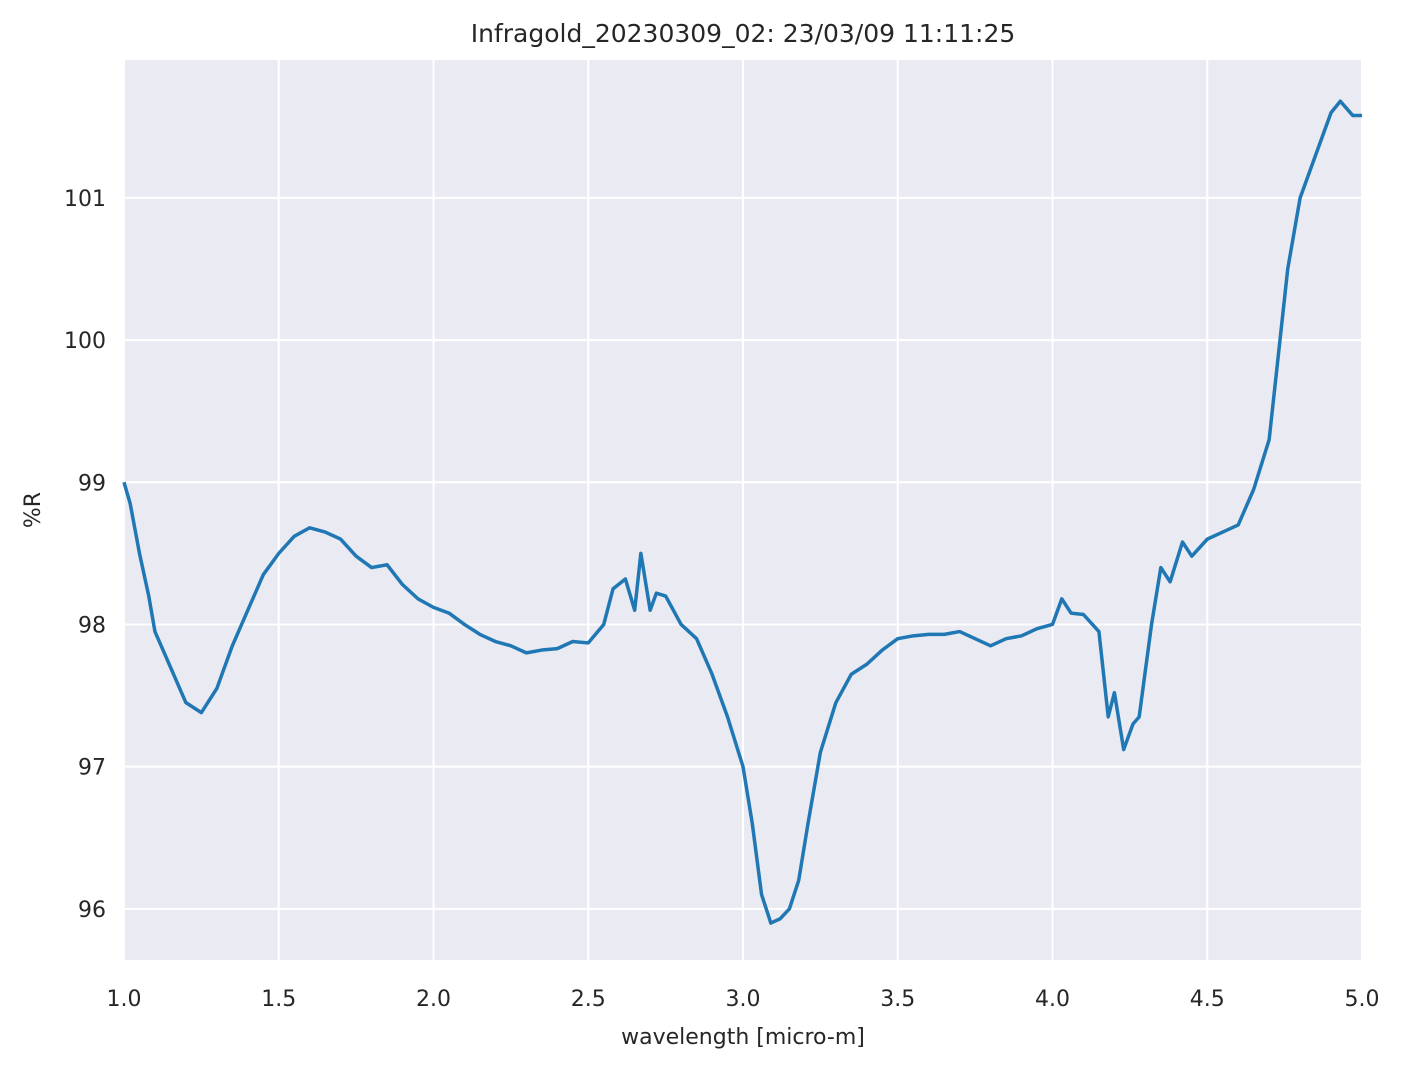 The height and width of the screenshot is (1069, 1402). Describe the element at coordinates (433, 999) in the screenshot. I see `x-tick-label: 2.0` at that location.